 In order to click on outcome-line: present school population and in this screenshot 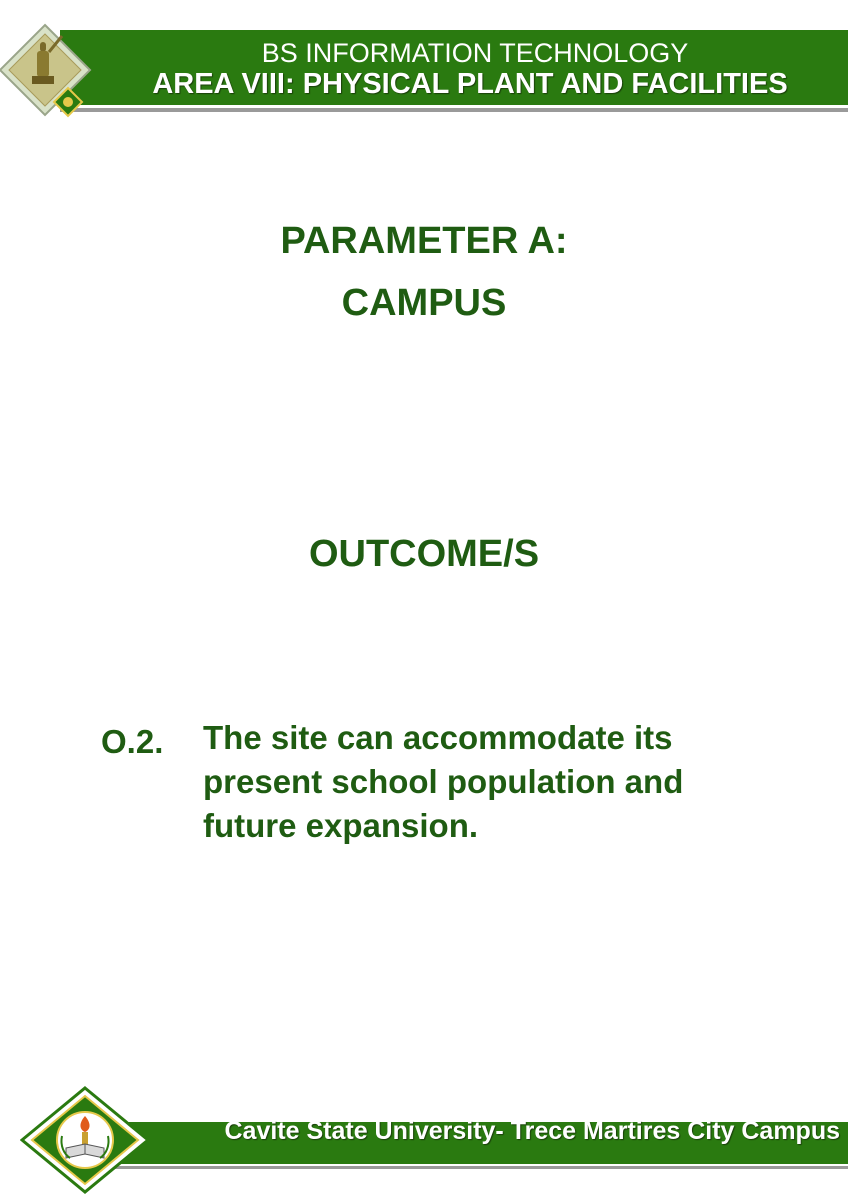, I will do `click(443, 781)`.